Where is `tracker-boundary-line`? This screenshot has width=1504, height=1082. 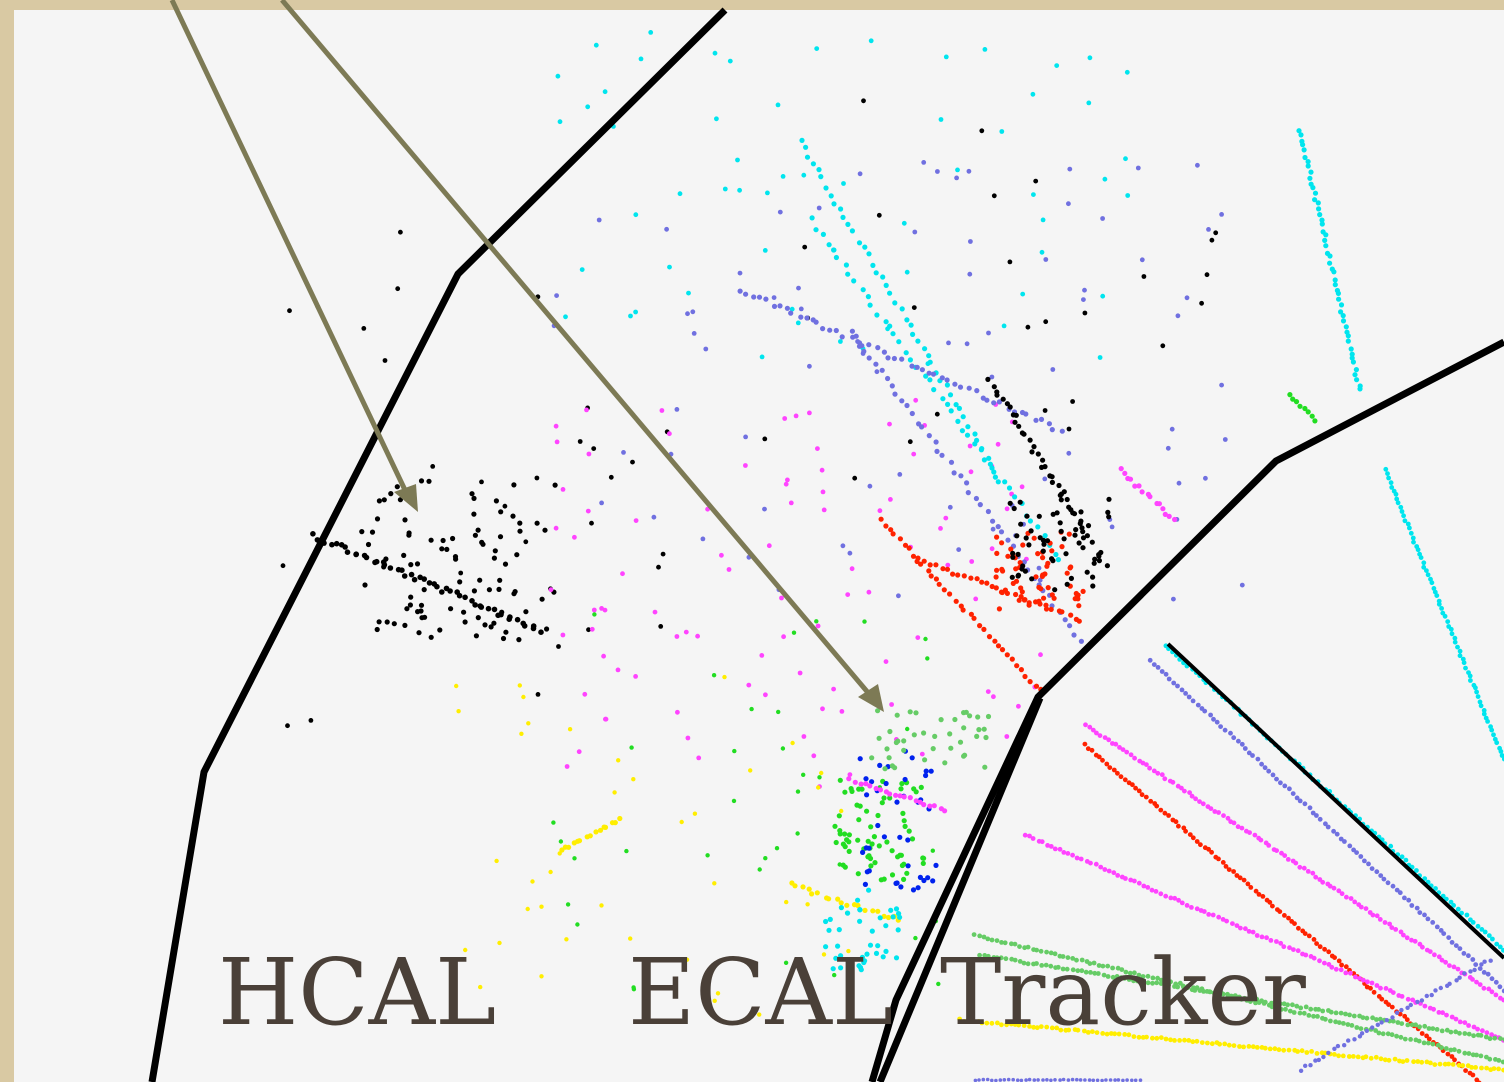 tracker-boundary-line is located at coordinates (1335, 801).